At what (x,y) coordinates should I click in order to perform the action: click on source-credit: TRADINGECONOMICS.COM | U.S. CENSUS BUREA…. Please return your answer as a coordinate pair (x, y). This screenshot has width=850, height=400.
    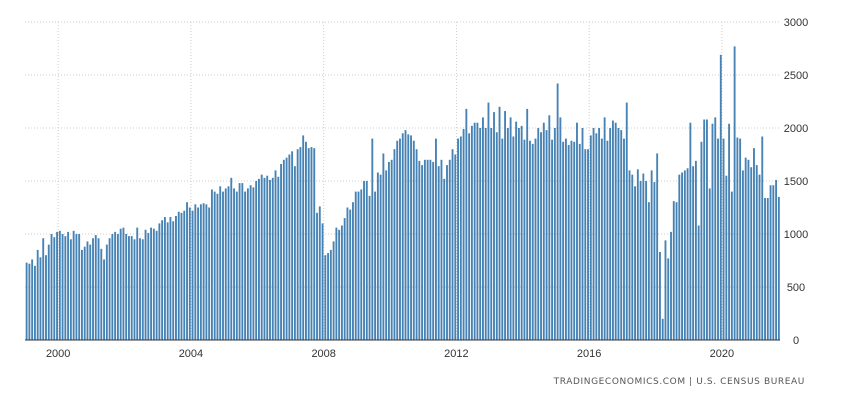
    Looking at the image, I should click on (679, 382).